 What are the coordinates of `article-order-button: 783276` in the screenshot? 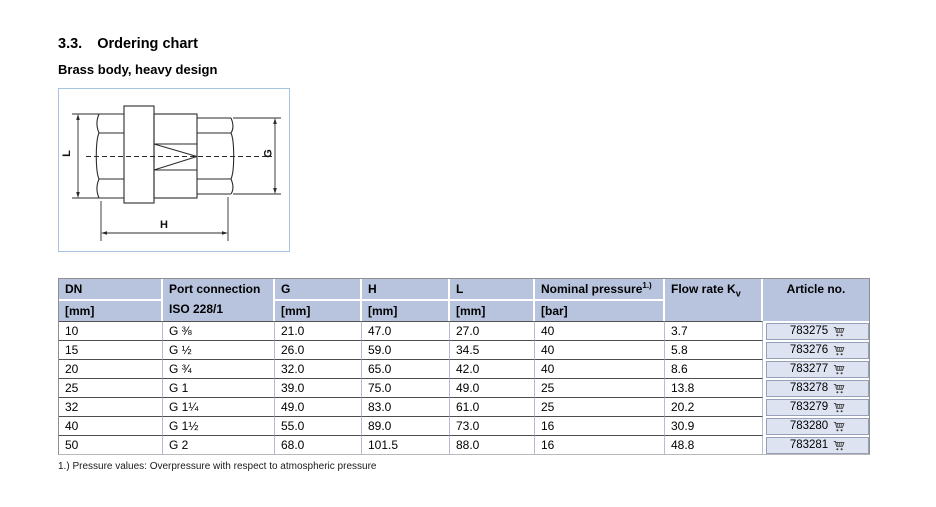 It's located at (817, 350).